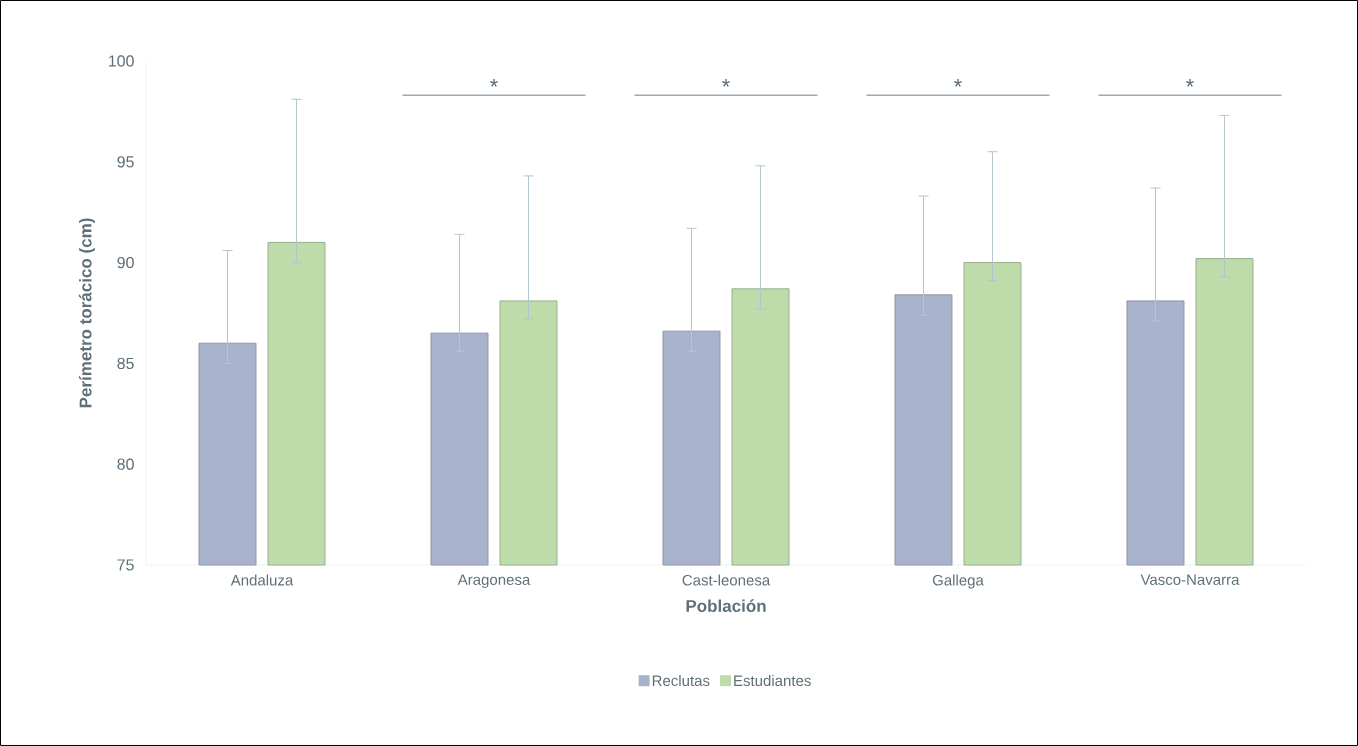 The height and width of the screenshot is (746, 1358). What do you see at coordinates (681, 681) in the screenshot?
I see `legend-label: Reclutas` at bounding box center [681, 681].